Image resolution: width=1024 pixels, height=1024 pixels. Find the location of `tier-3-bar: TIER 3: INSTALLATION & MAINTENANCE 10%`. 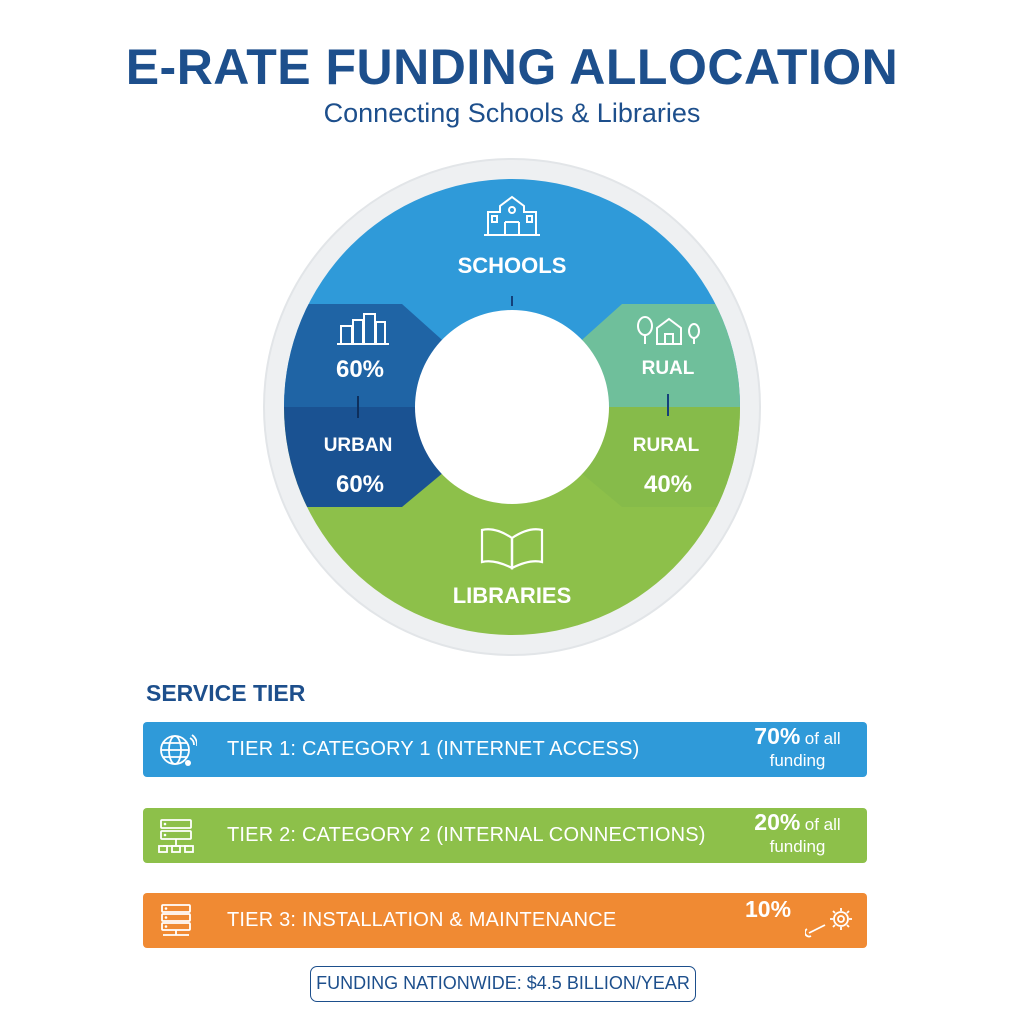

tier-3-bar: TIER 3: INSTALLATION & MAINTENANCE 10% is located at coordinates (505, 920).